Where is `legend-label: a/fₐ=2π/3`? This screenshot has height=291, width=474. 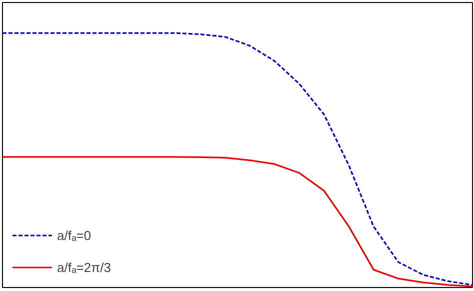 legend-label: a/fₐ=2π/3 is located at coordinates (84, 267).